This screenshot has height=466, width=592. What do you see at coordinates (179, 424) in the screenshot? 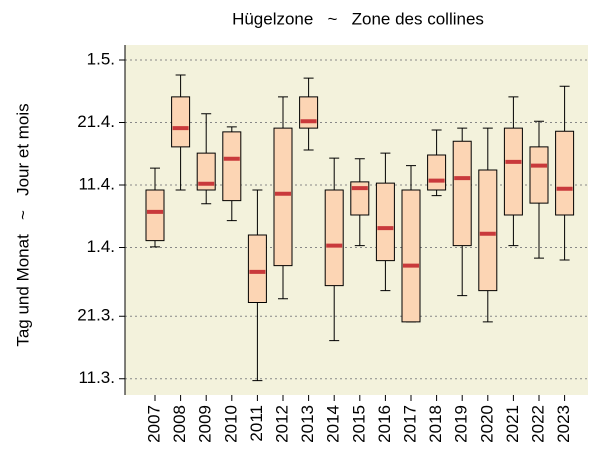
I see `x-tick-label: 2008` at bounding box center [179, 424].